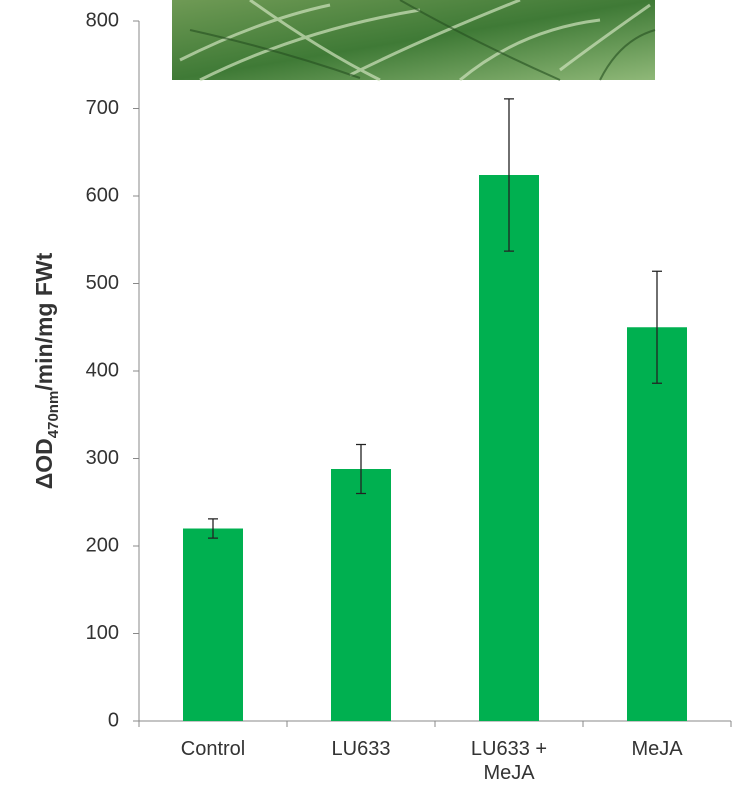 This screenshot has height=806, width=737. I want to click on photo-inset, so click(414, 41).